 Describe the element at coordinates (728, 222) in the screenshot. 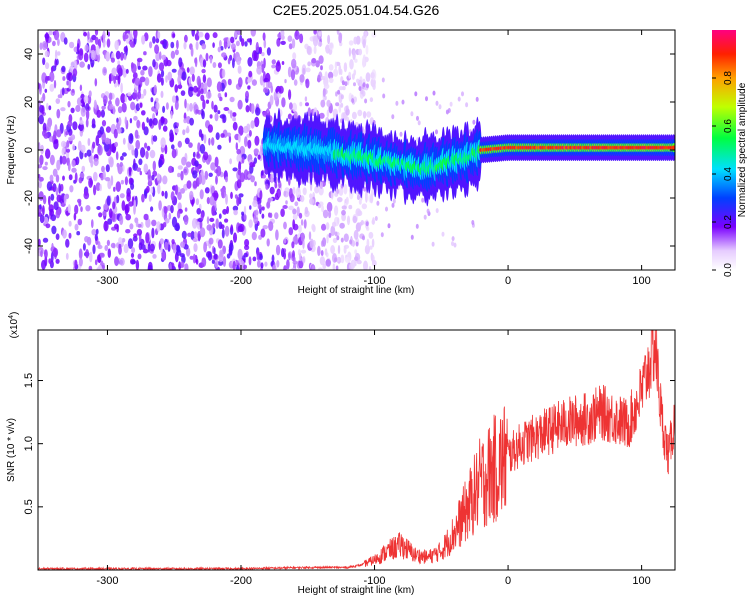

I see `colorbar-tick-label: 0.2` at that location.